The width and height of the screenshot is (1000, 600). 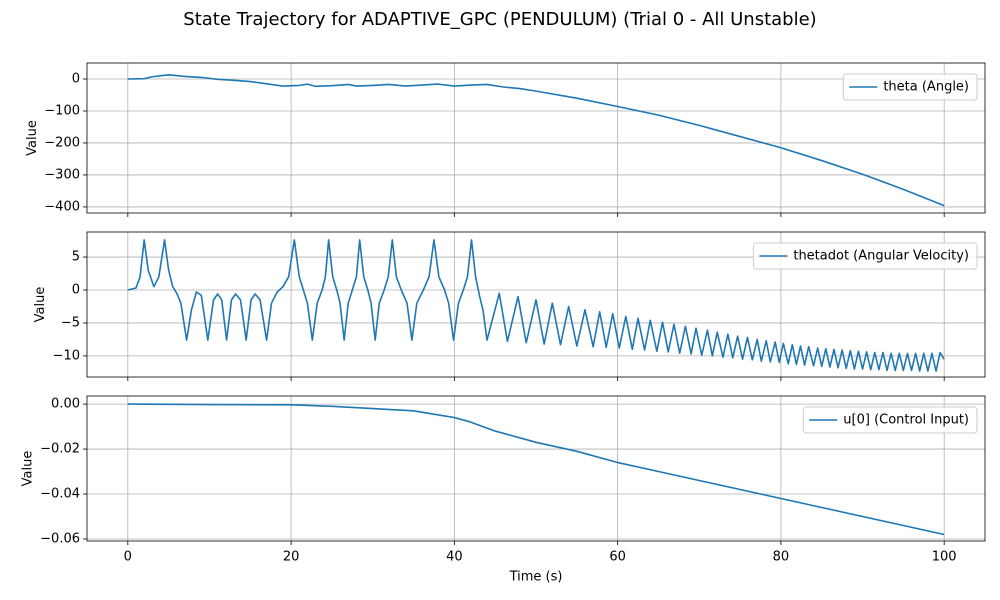 What do you see at coordinates (781, 557) in the screenshot?
I see `x-tick-label: 80` at bounding box center [781, 557].